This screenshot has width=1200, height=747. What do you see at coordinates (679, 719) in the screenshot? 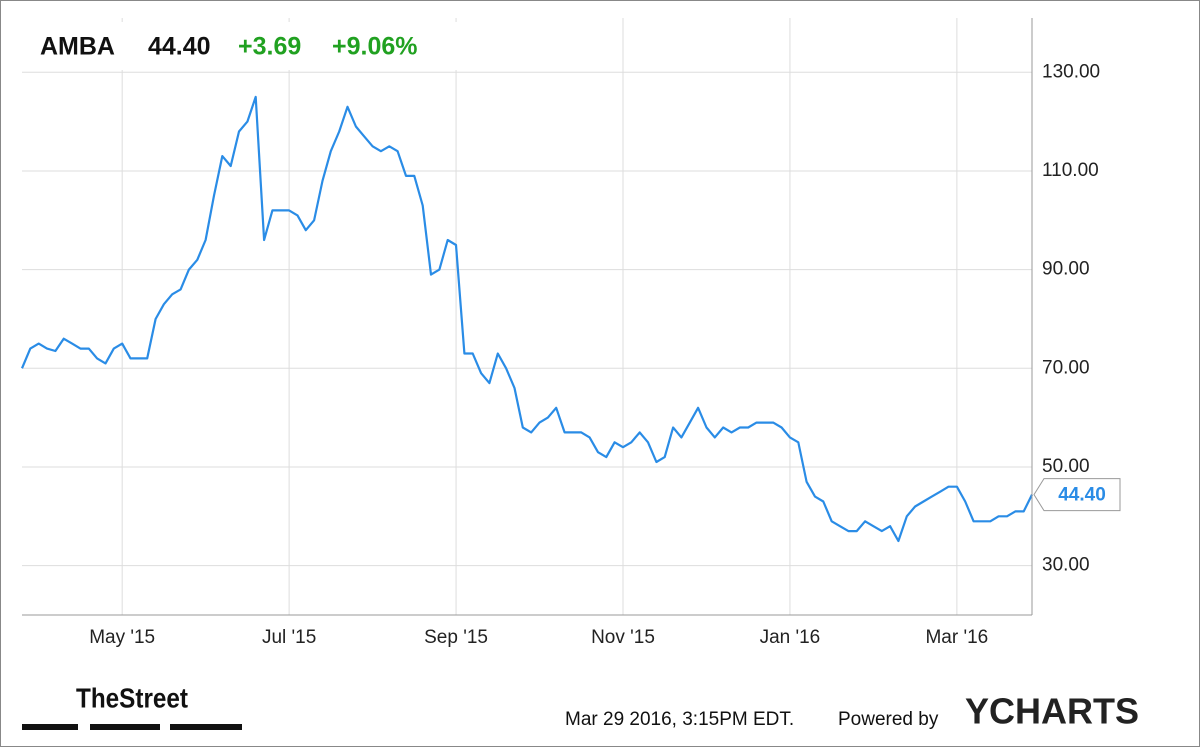
I see `timestamp: Mar 29 2016, 3:15PM EDT.` at bounding box center [679, 719].